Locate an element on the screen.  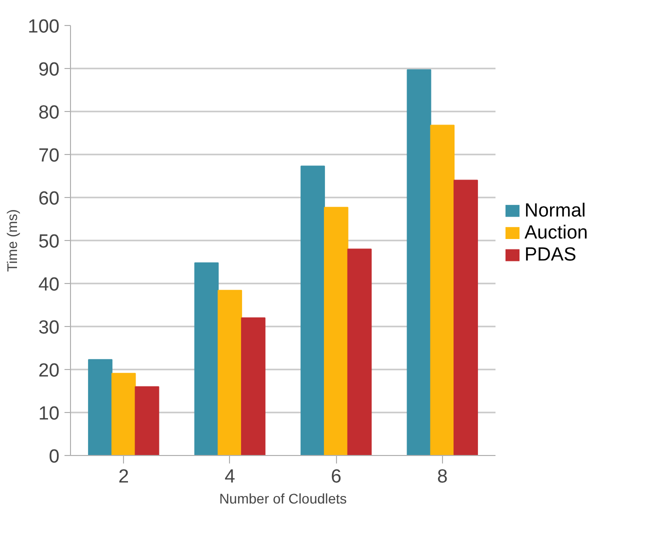
y-tick-label: 50 is located at coordinates (49, 242).